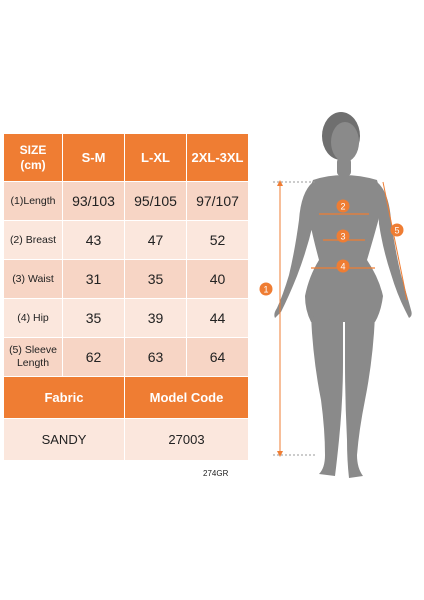 The image size is (424, 600). Describe the element at coordinates (217, 240) in the screenshot. I see `cell-value: 52` at that location.